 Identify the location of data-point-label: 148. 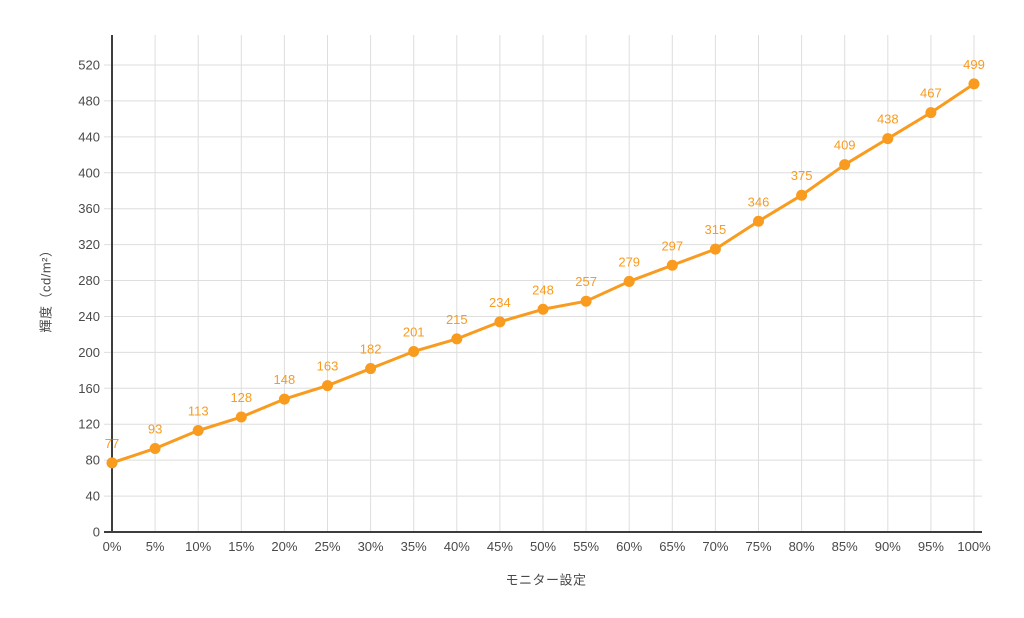
(285, 379).